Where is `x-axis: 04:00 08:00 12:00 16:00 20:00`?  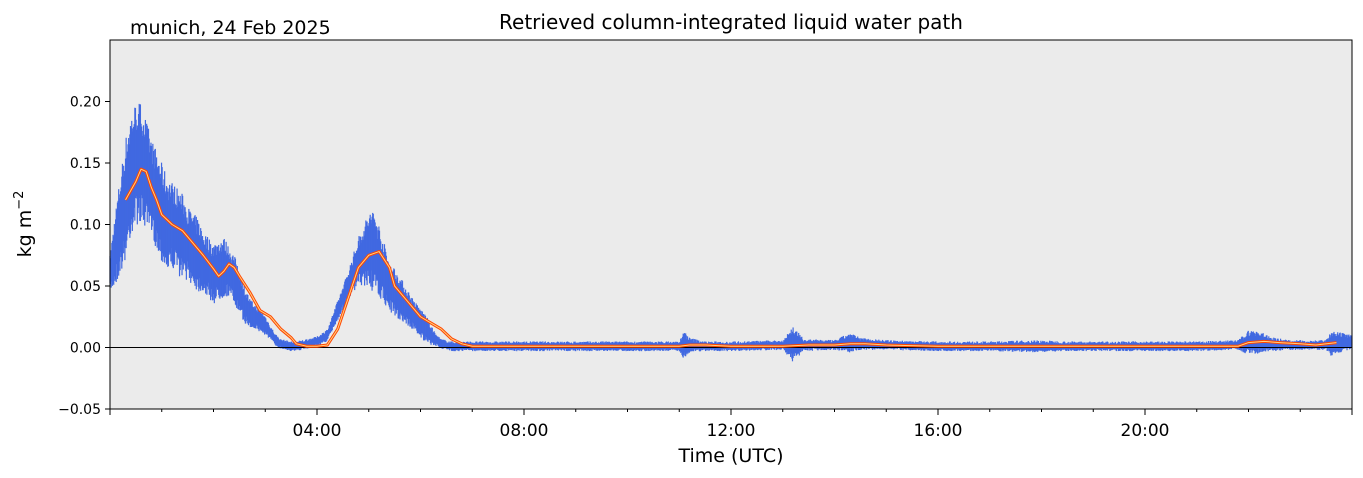
x-axis: 04:00 08:00 12:00 16:00 20:00 is located at coordinates (731, 425).